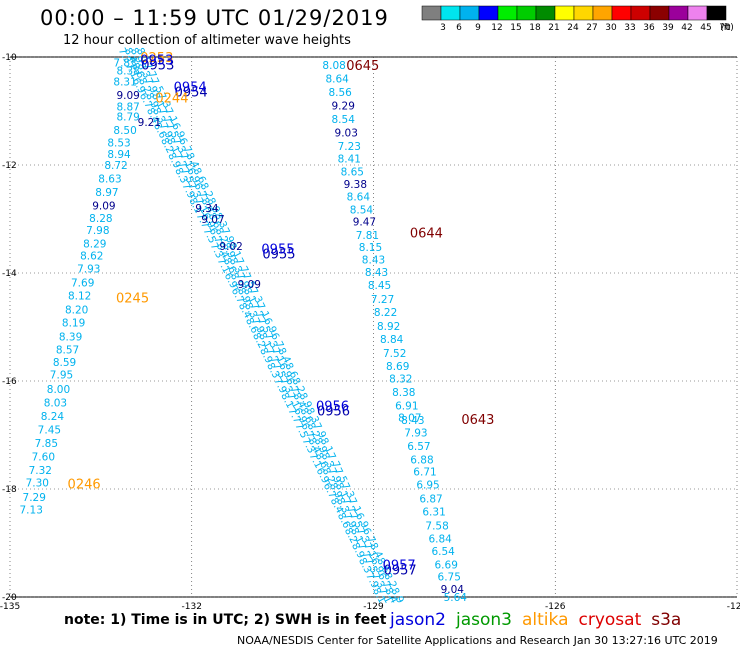 Image resolution: width=740 pixels, height=650 pixels. Describe the element at coordinates (127, 108) in the screenshot. I see `swh-value: 8.87` at that location.